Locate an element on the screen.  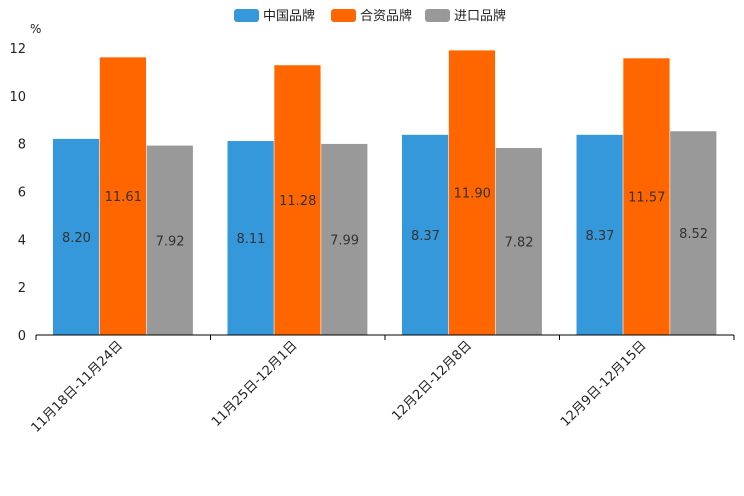
y-tick-label: 12 is located at coordinates (17, 49).